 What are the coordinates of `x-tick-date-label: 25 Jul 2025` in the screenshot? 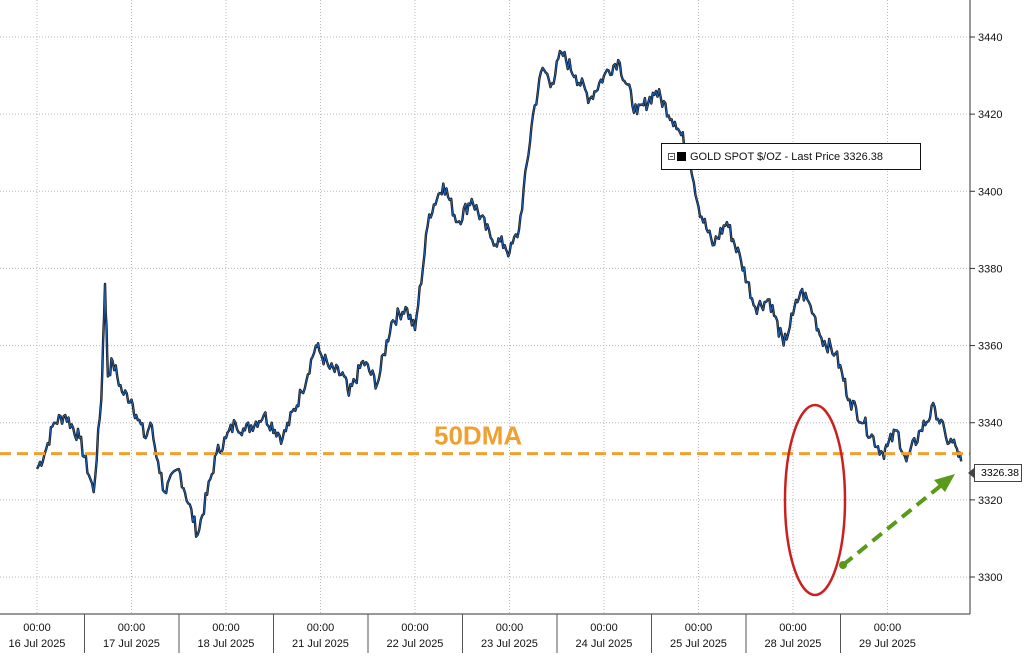 It's located at (698, 644).